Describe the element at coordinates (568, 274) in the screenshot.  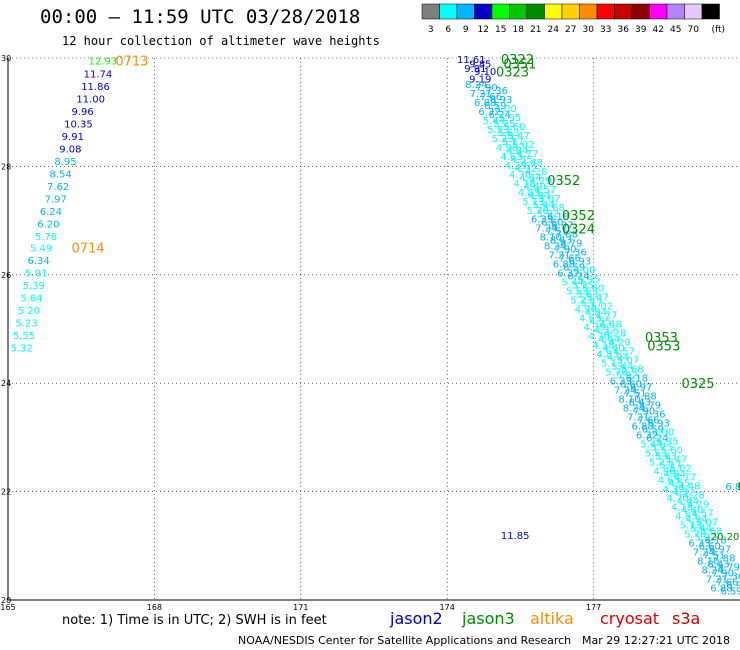
I see `swh-label: 6.32` at that location.